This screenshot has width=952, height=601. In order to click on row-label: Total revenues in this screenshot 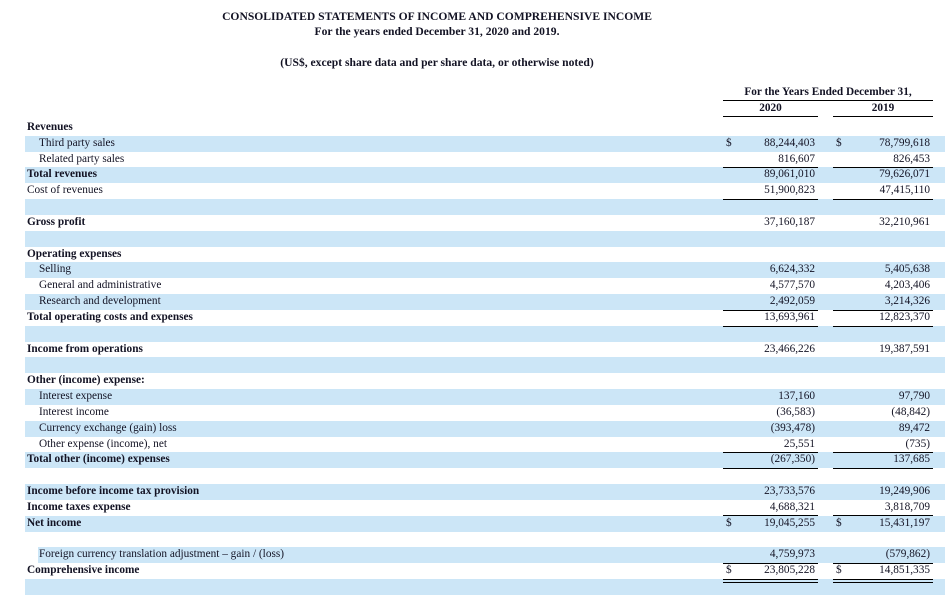, I will do `click(62, 174)`.